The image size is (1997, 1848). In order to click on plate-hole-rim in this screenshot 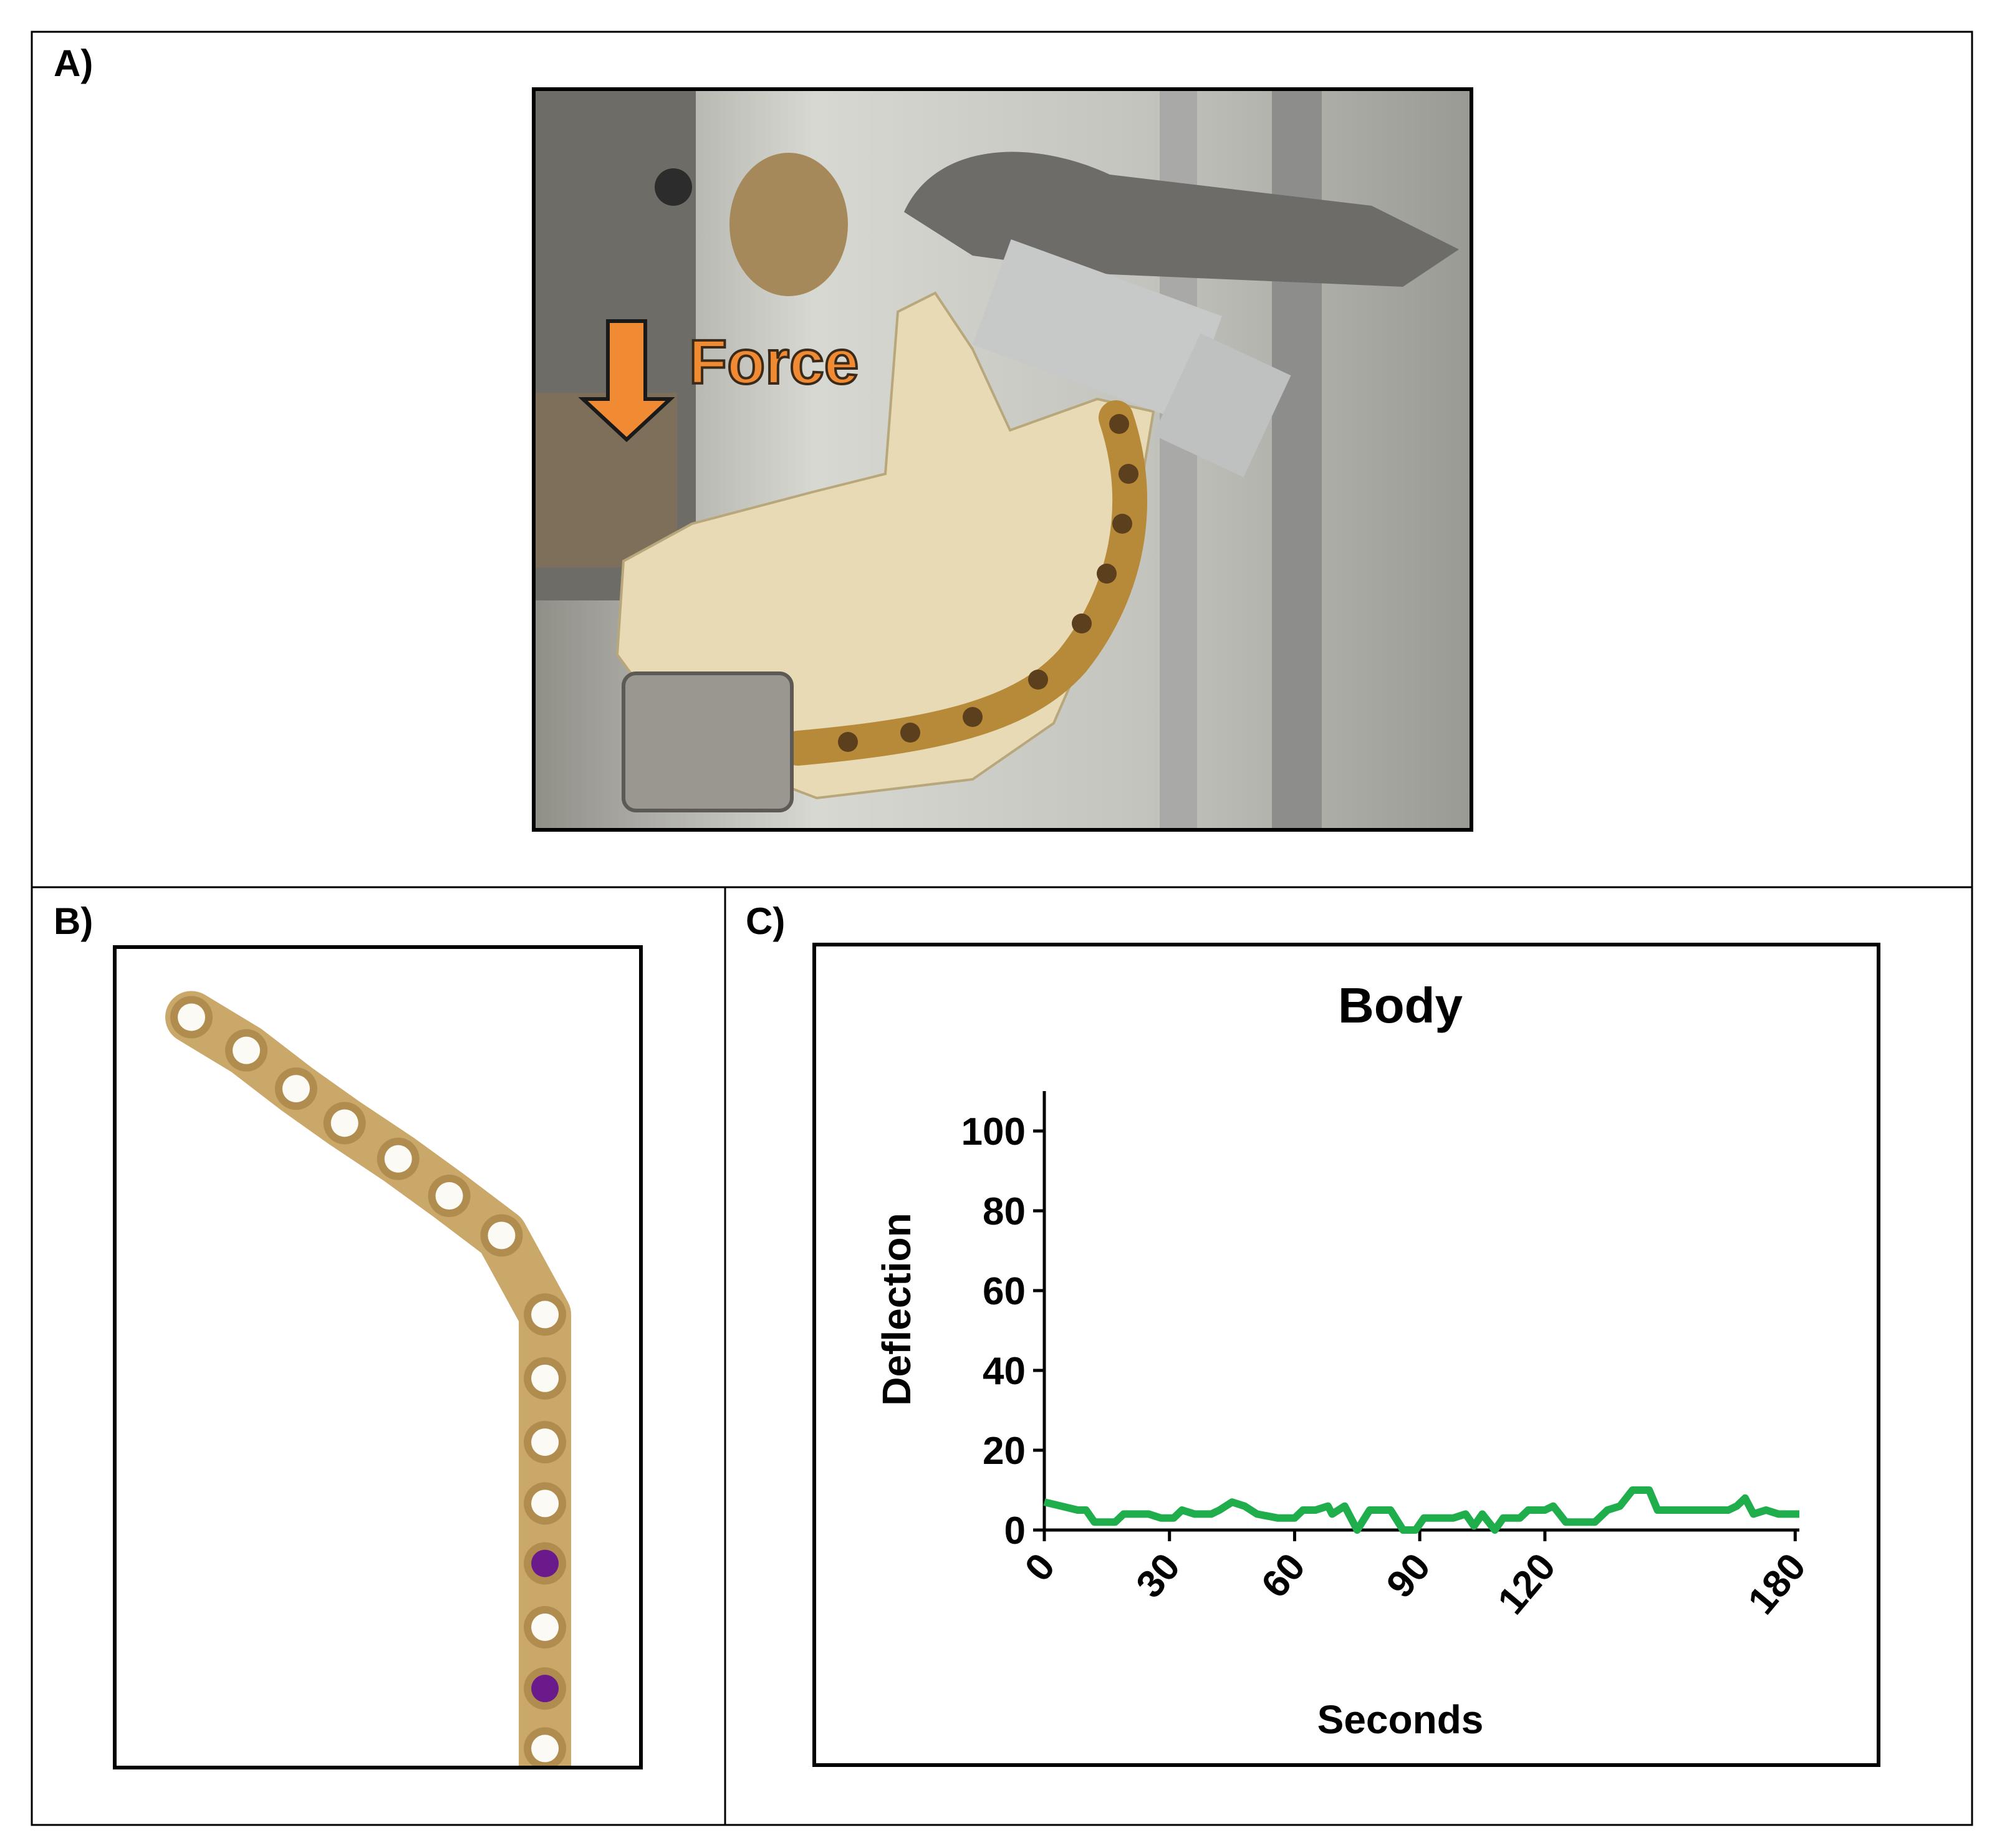, I will do `click(545, 1812)`.